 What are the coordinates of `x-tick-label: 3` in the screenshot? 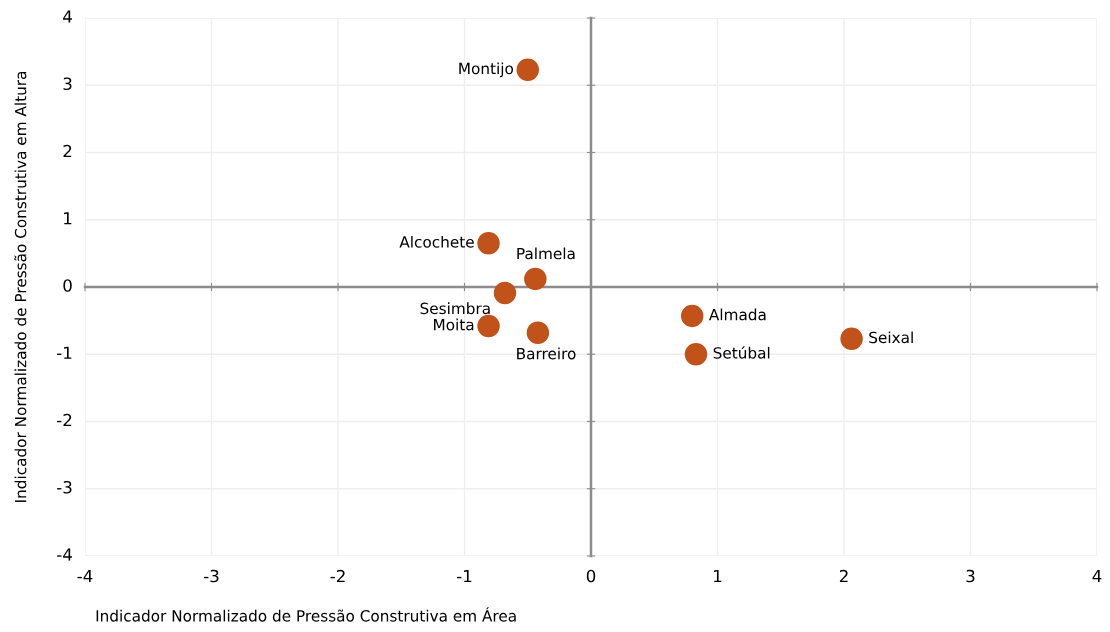 It's located at (970, 576).